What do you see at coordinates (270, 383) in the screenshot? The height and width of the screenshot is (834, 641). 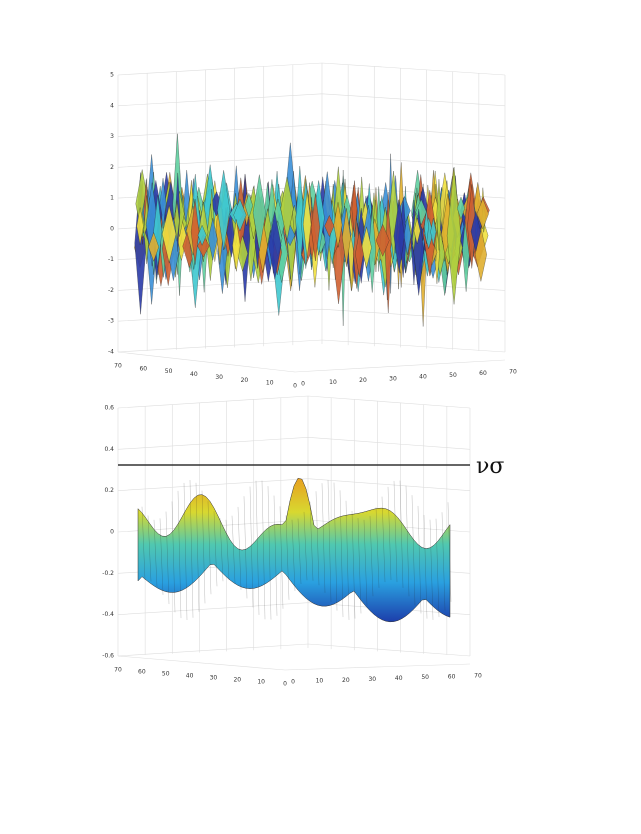 I see `left-tick-label: 10` at bounding box center [270, 383].